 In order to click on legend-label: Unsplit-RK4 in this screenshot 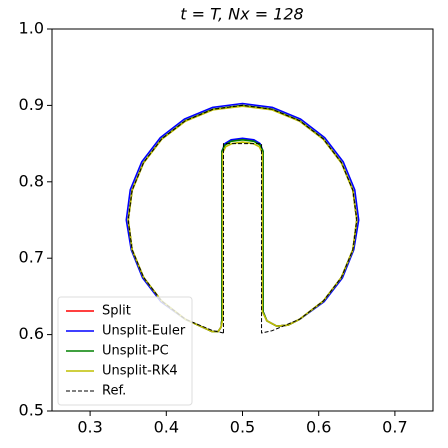, I will do `click(140, 371)`.